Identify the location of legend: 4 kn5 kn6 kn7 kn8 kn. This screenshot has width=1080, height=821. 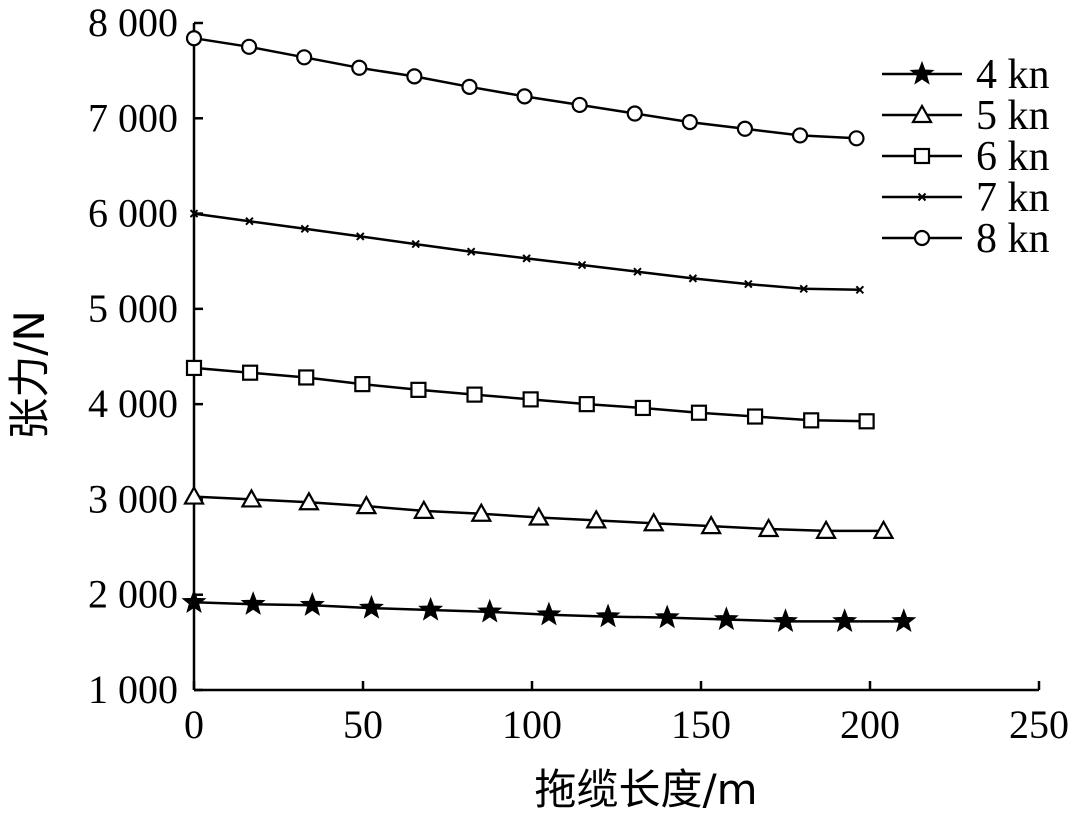
(966, 157).